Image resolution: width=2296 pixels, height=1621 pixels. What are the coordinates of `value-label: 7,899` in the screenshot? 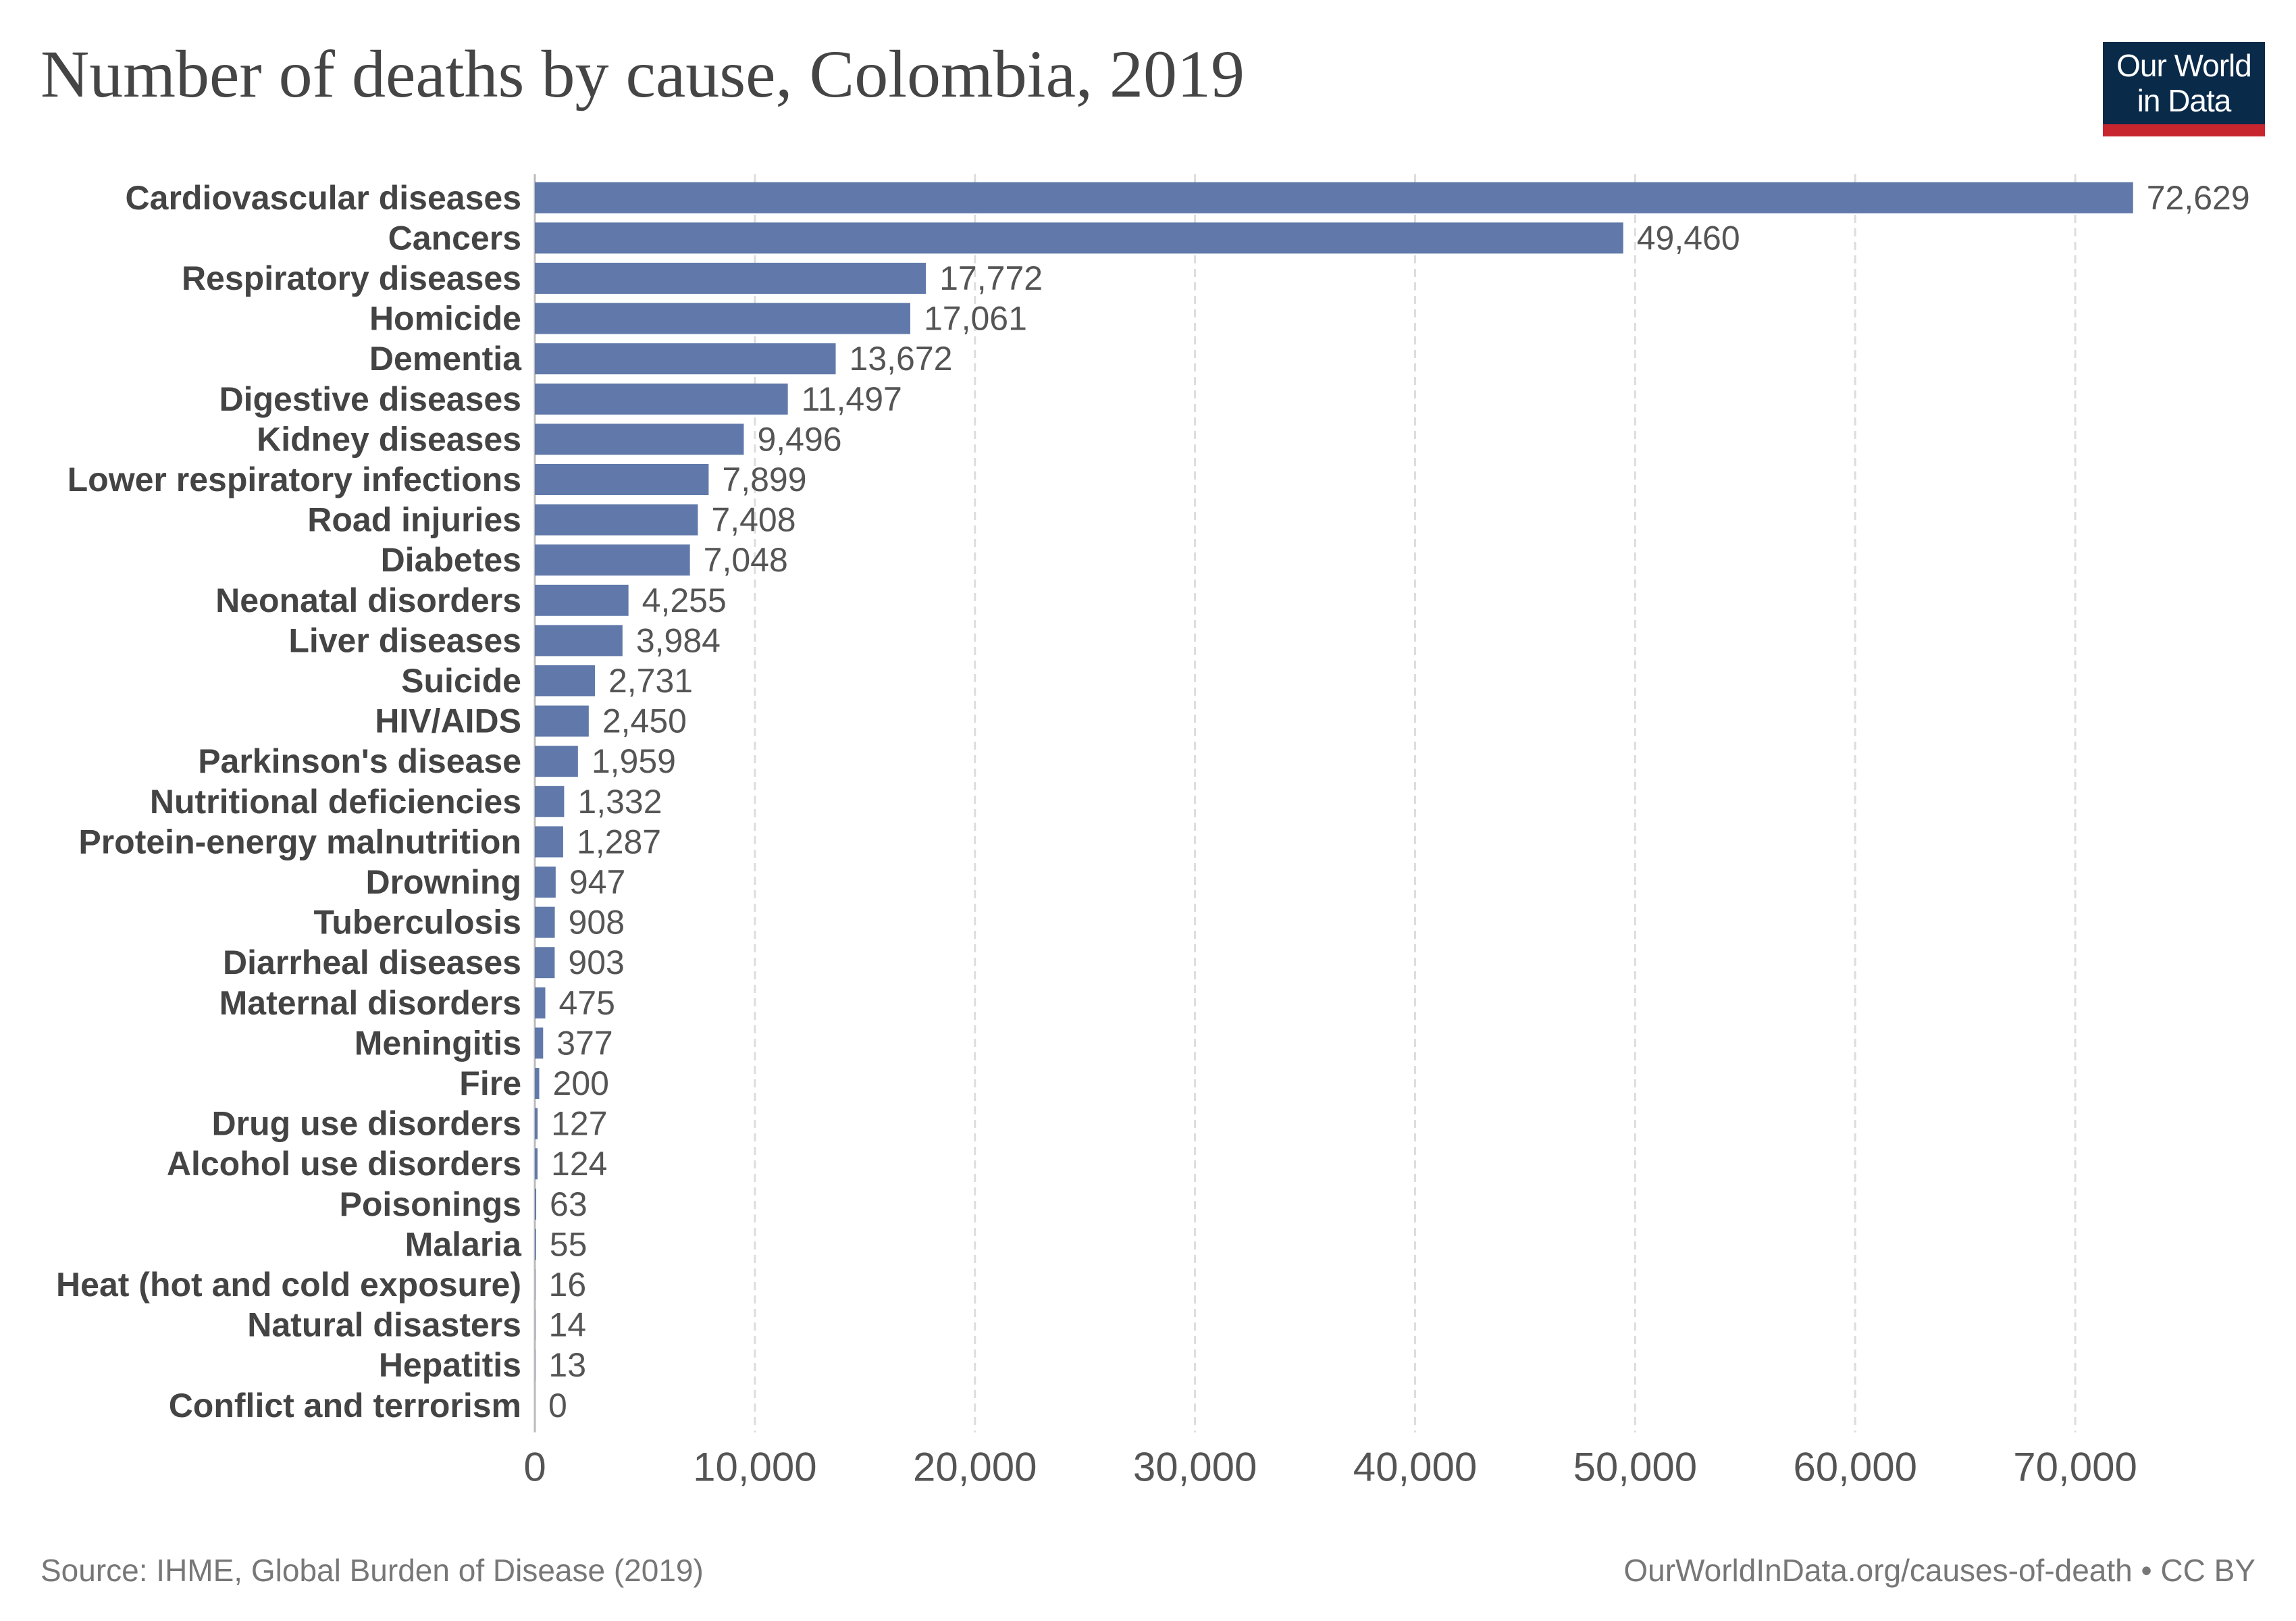 It's located at (764, 479).